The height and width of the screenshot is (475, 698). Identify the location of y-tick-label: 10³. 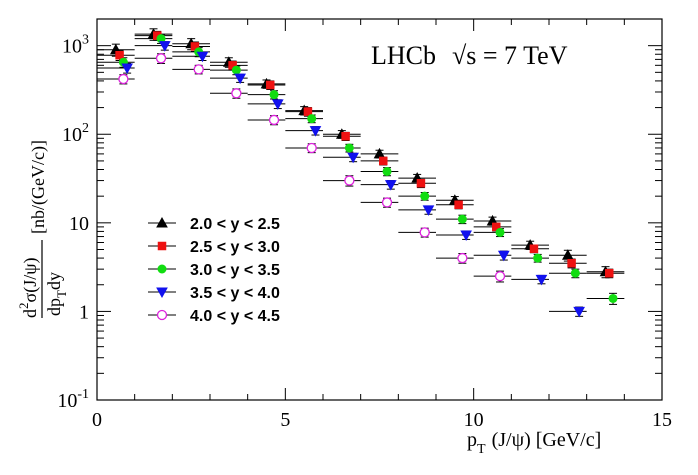
(75, 45).